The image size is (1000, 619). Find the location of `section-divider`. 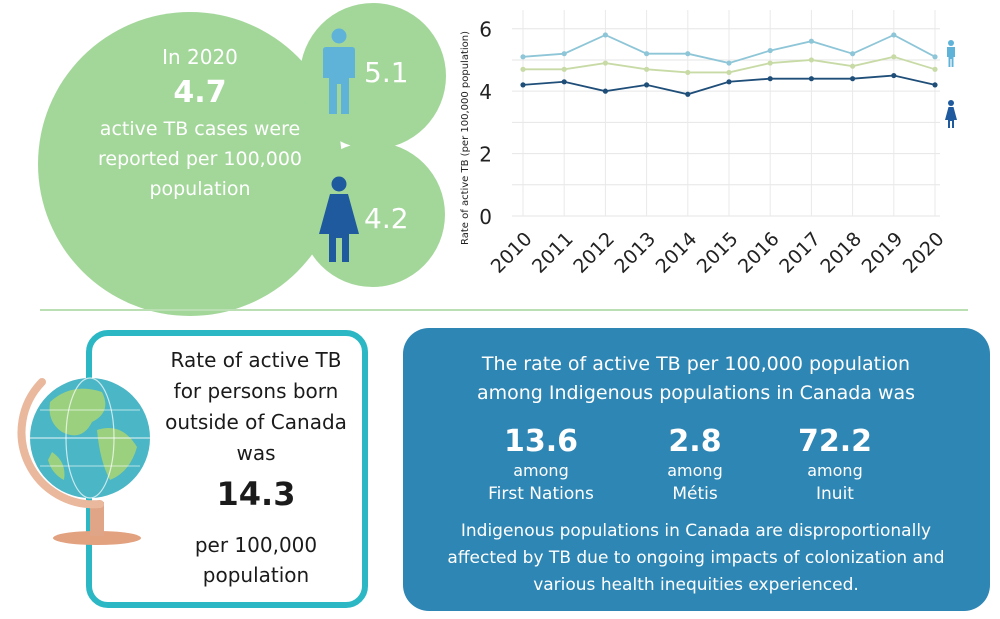

section-divider is located at coordinates (504, 310).